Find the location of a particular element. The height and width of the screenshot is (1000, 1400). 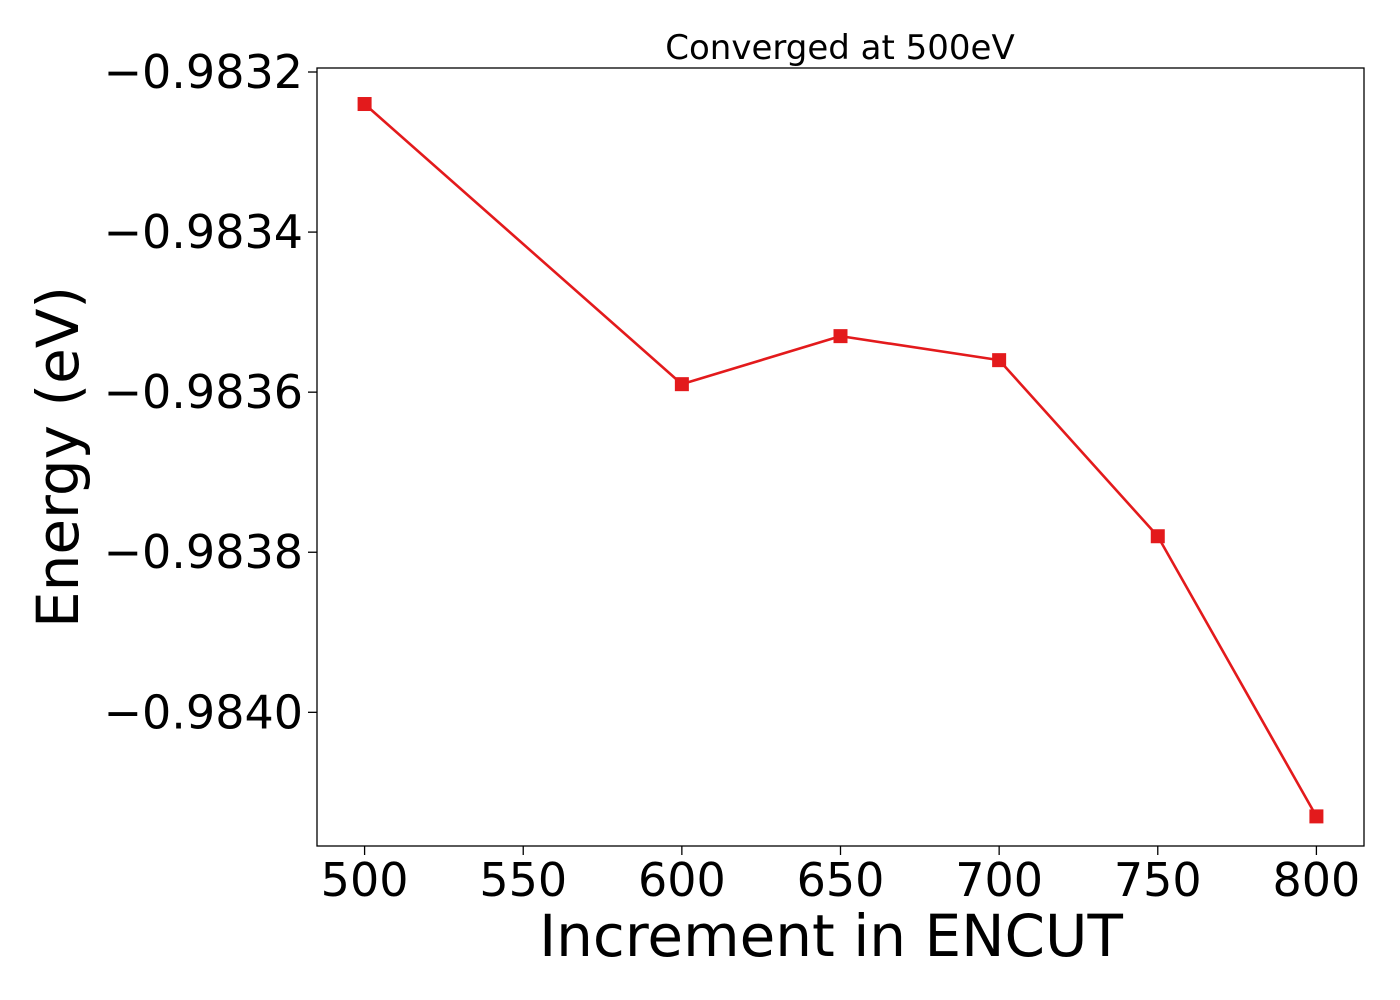

y-tick-label: −0.9834 is located at coordinates (204, 232).